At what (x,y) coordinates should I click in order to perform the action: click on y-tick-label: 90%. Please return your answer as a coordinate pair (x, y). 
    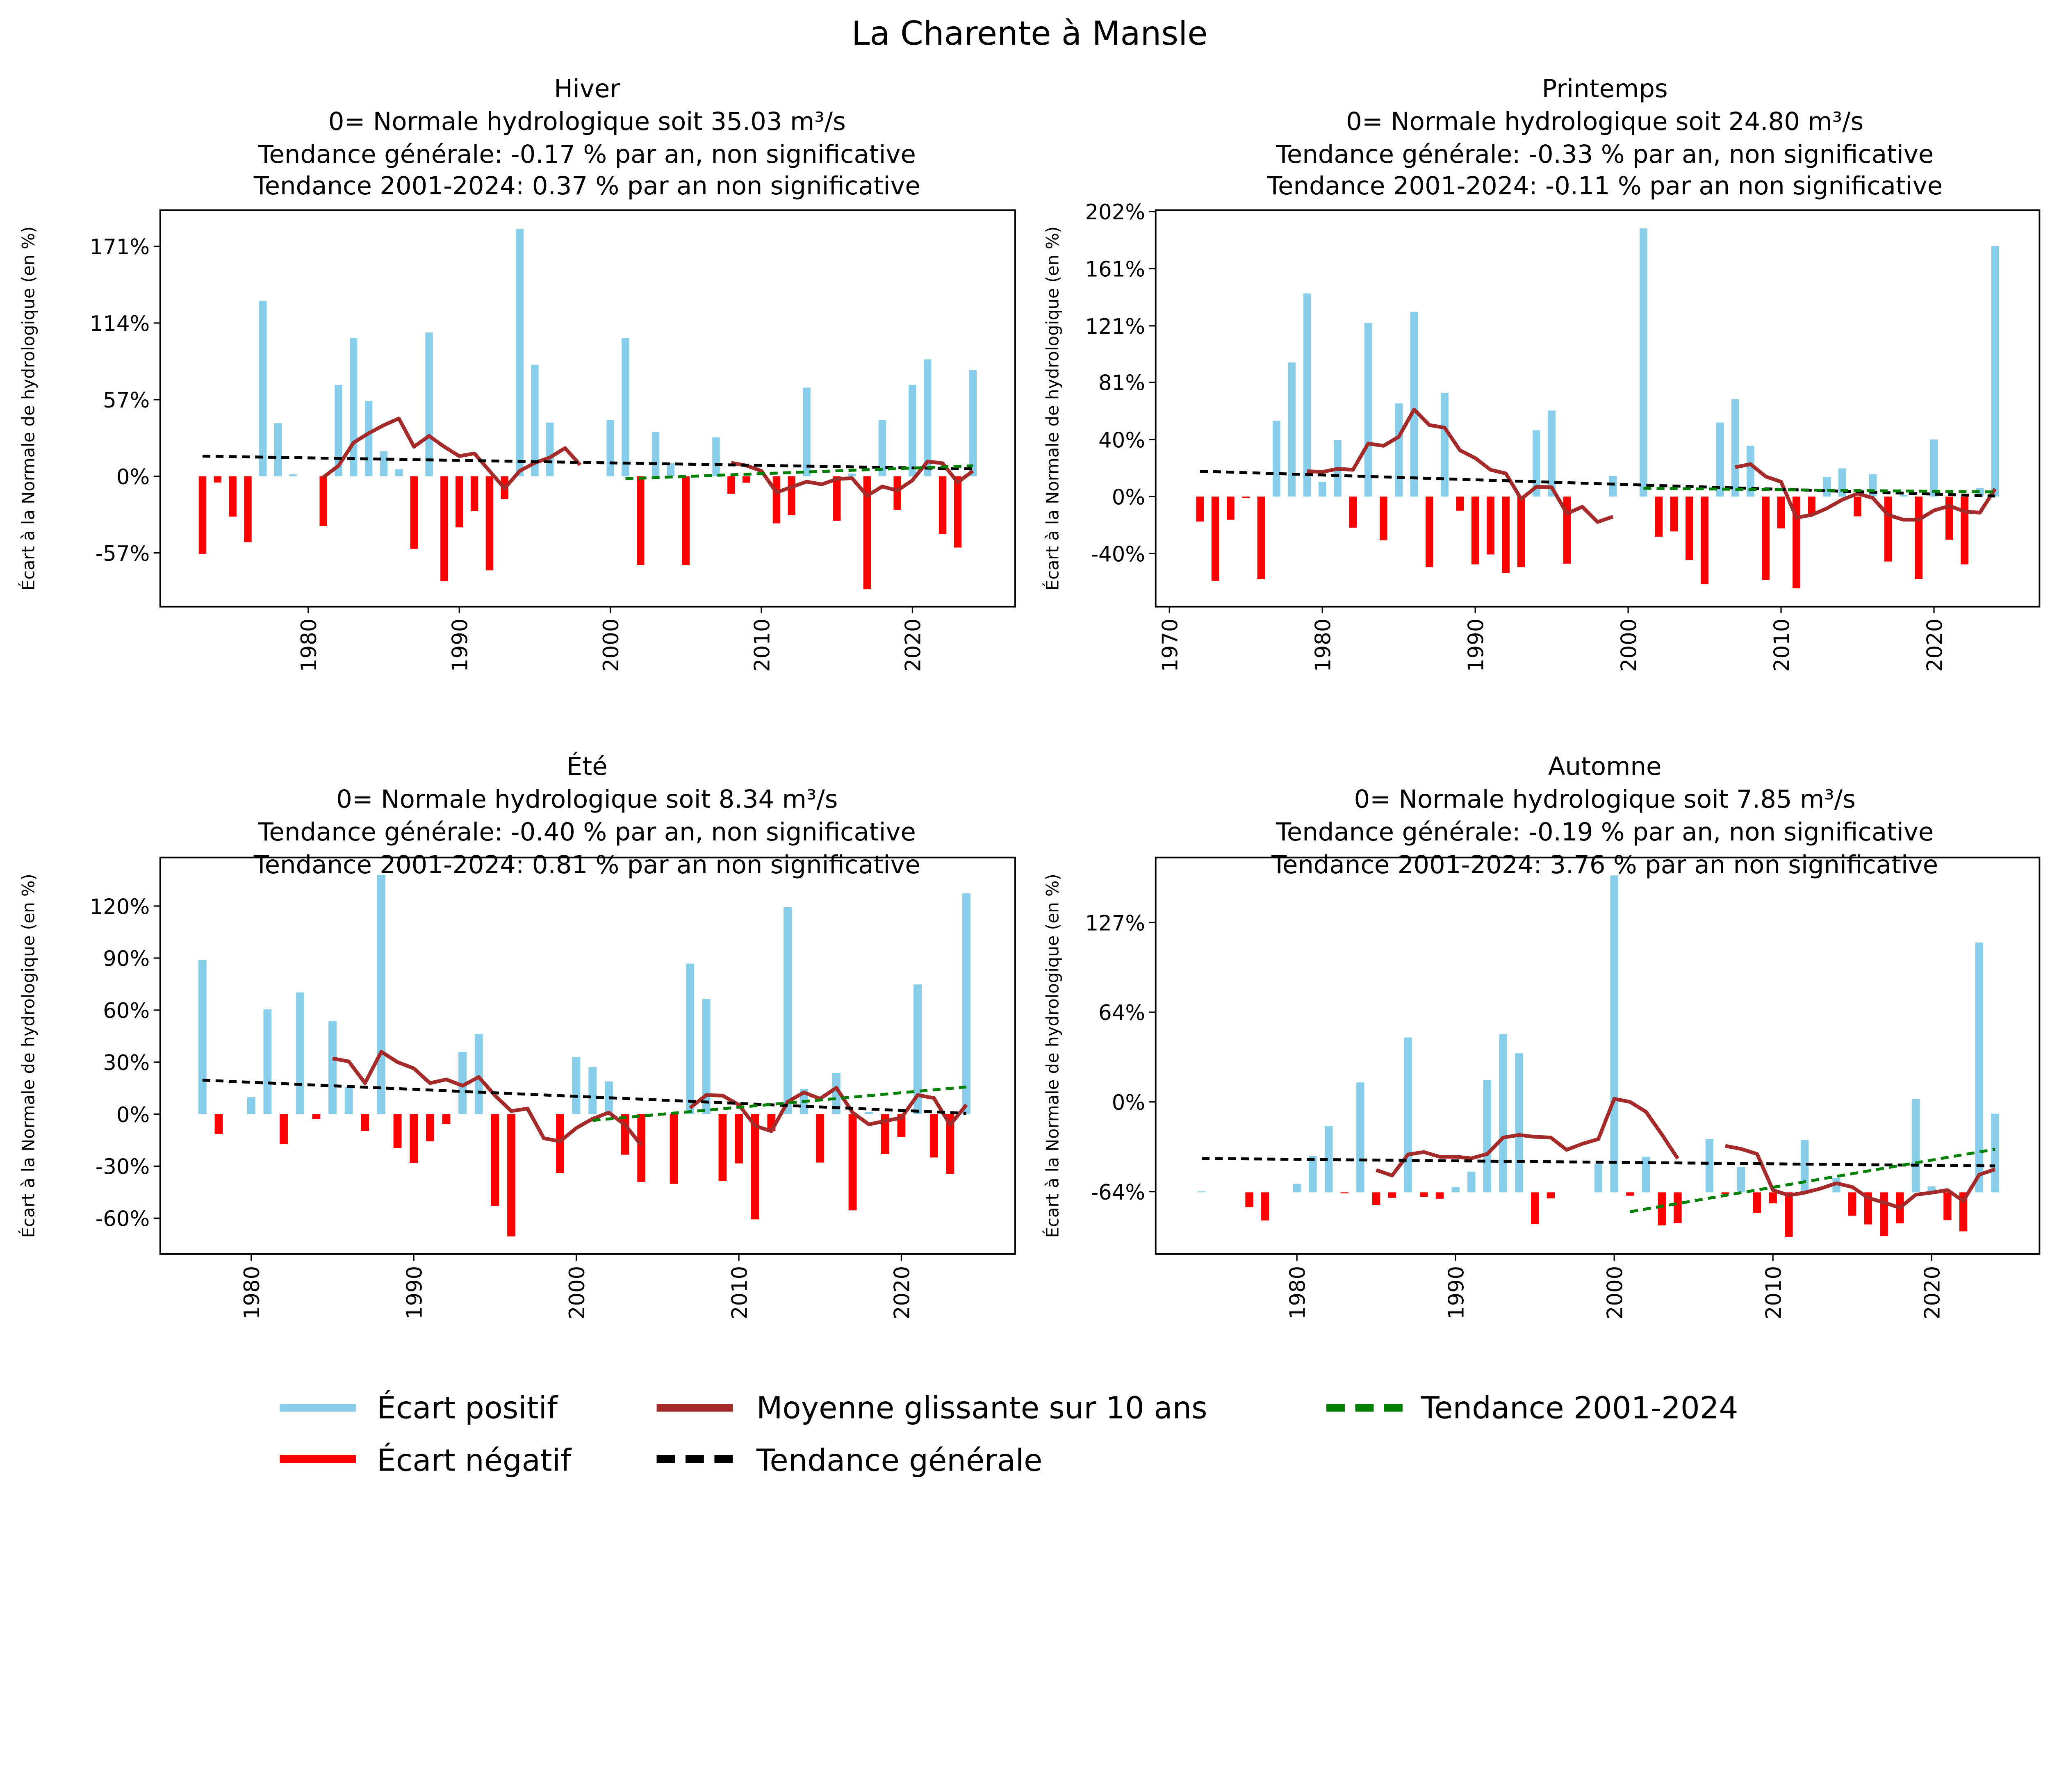
    Looking at the image, I should click on (126, 959).